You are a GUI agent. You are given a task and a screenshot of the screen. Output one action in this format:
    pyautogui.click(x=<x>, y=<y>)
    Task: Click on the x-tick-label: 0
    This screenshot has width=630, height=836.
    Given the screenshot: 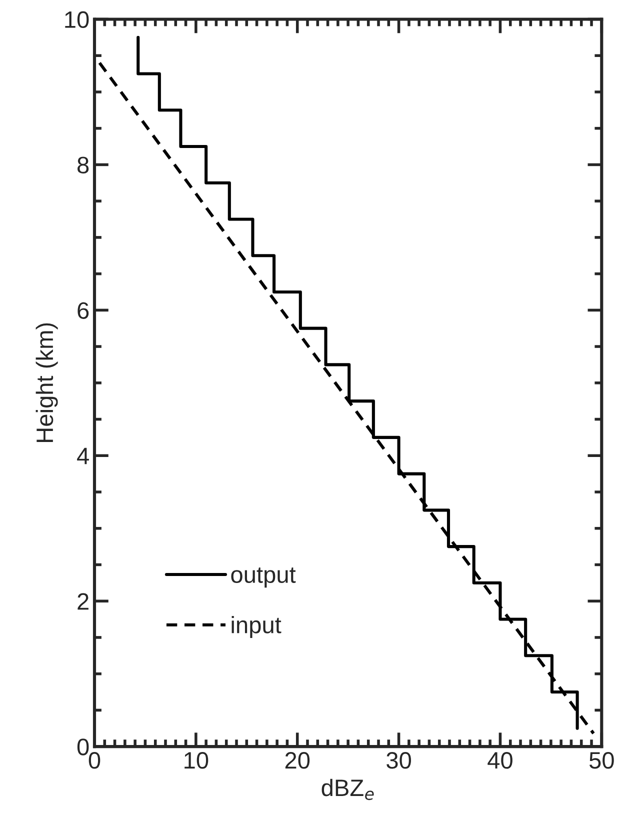 What is the action you would take?
    pyautogui.click(x=94, y=760)
    